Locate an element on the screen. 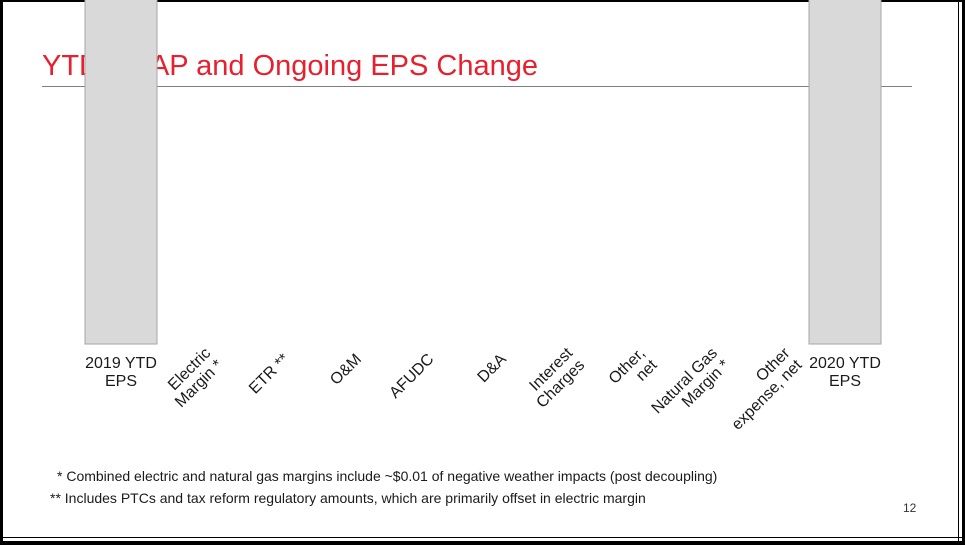  frame-right-border is located at coordinates (963, 272).